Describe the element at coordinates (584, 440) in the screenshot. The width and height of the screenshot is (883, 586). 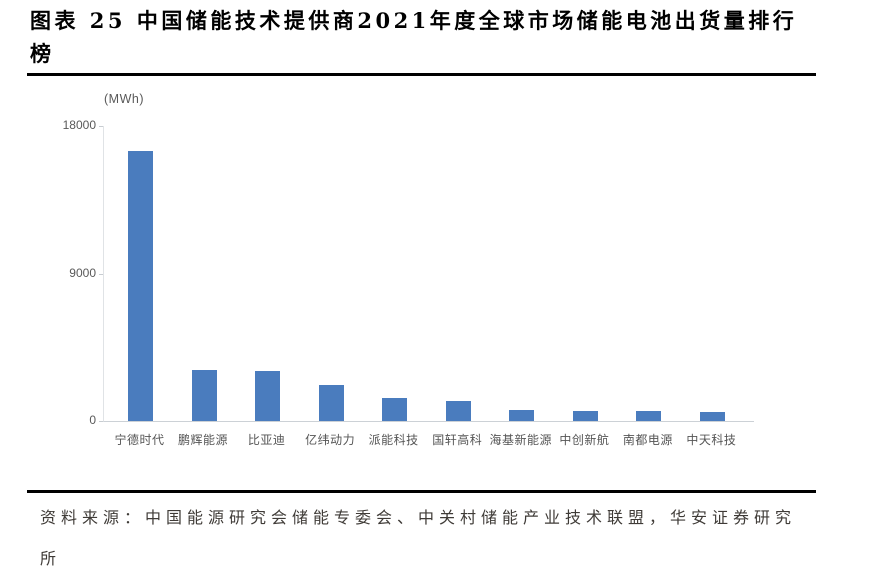
I see `x-axis-label: 中创新航` at that location.